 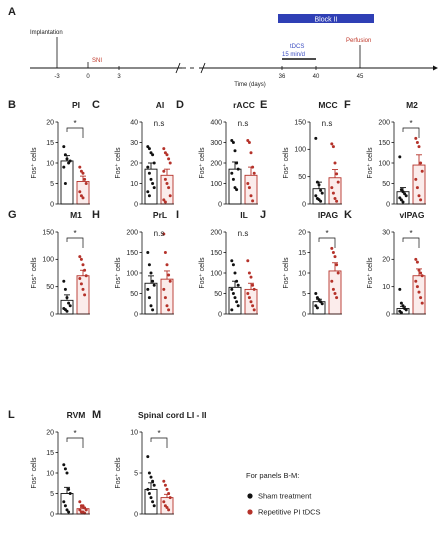 What do you see at coordinates (83, 295) in the screenshot?
I see `bar-tdcs` at bounding box center [83, 295].